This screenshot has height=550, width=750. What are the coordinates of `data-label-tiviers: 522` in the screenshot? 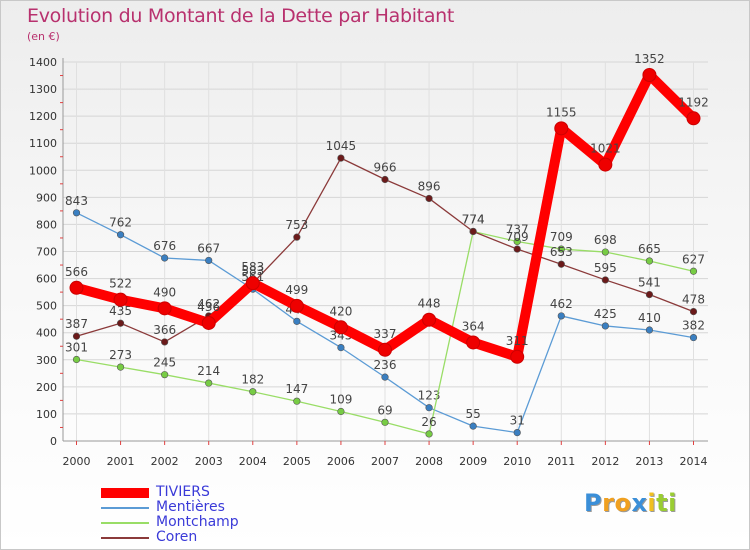 It's located at (120, 284).